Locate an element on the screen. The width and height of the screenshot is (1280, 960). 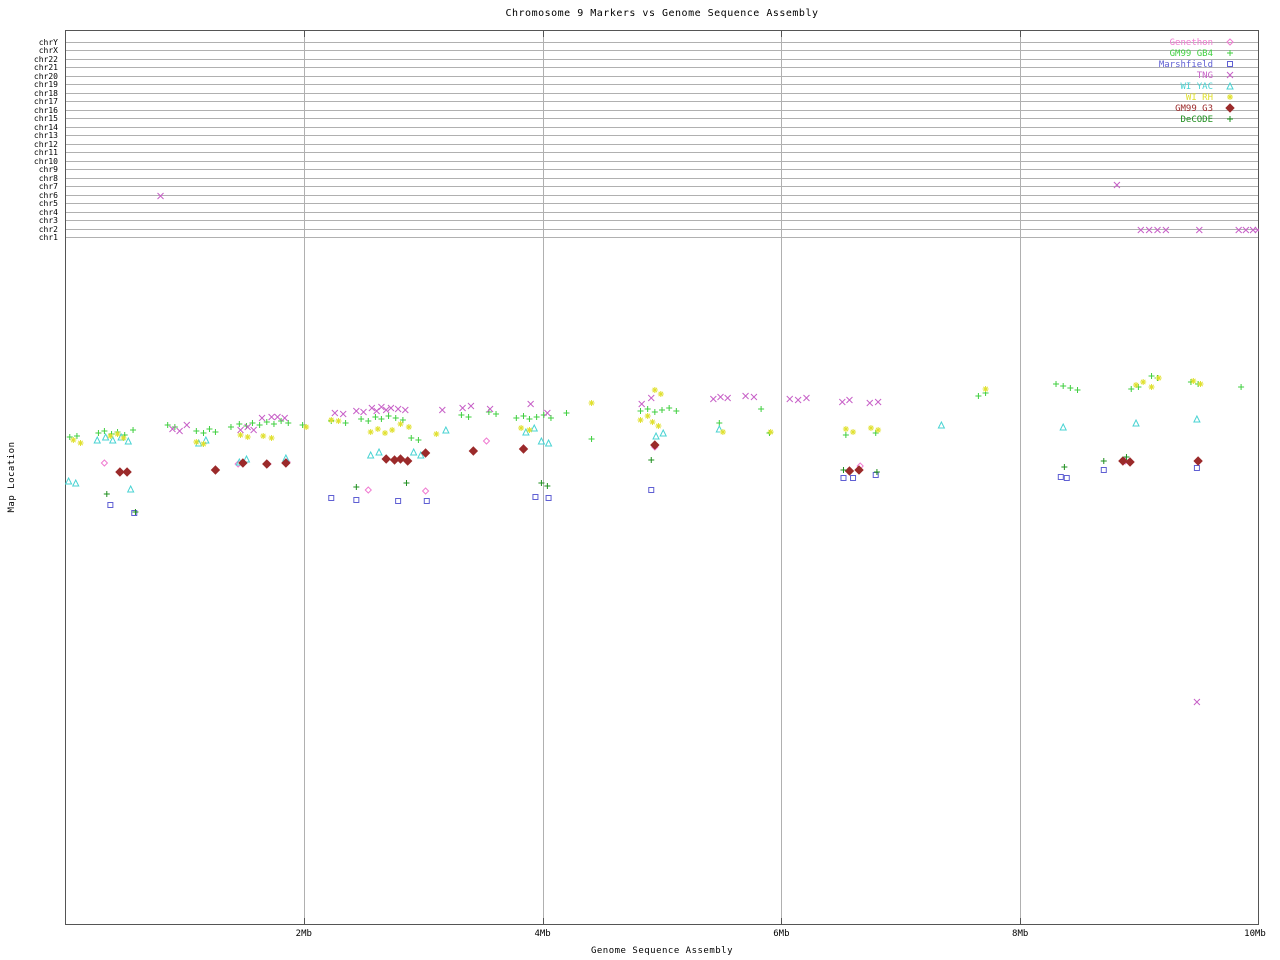
y-tick-label-chr12: chr12 is located at coordinates (45, 144).